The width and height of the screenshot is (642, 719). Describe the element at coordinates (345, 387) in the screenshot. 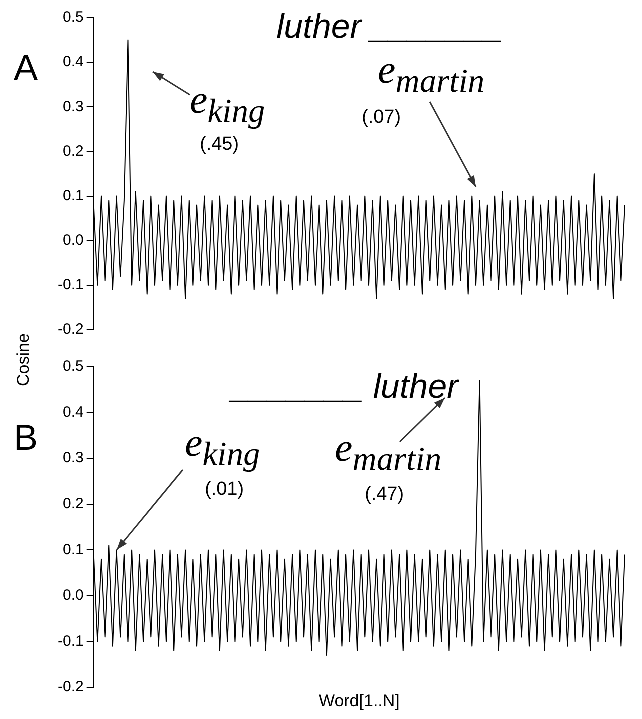

I see `chart-title: _______ luther` at that location.